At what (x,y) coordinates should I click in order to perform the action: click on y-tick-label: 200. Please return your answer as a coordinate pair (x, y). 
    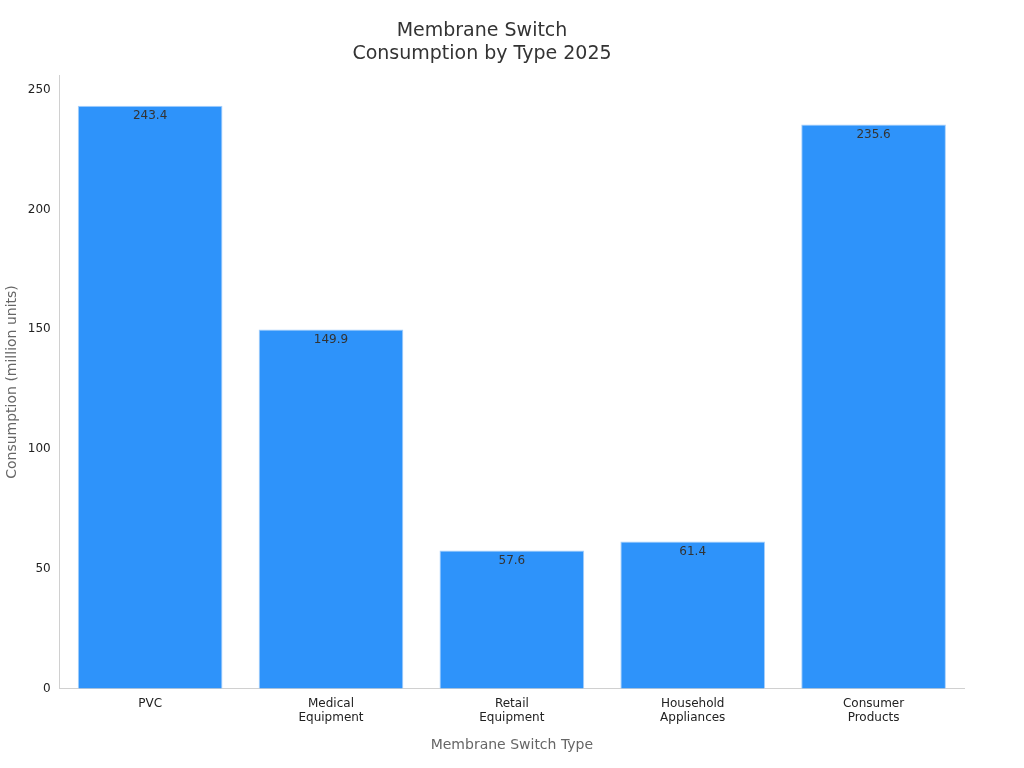
    Looking at the image, I should click on (39, 208).